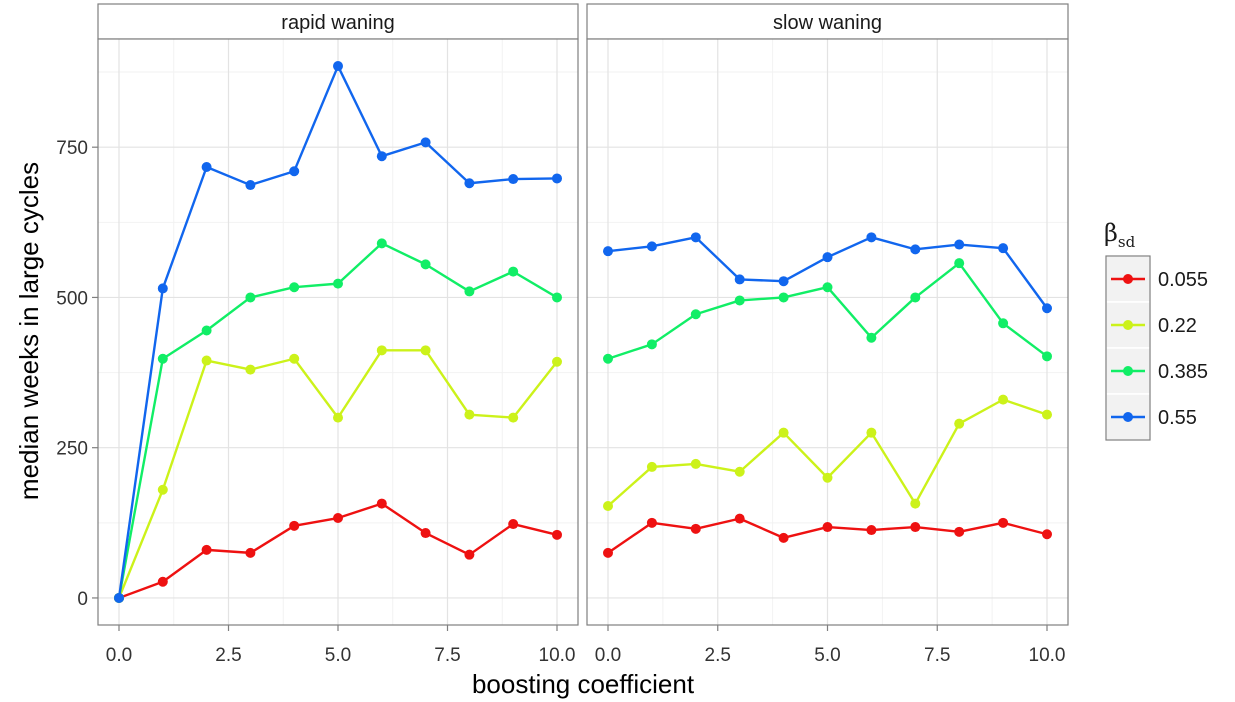 Image resolution: width=1235 pixels, height=702 pixels. I want to click on legend-label: 0.22, so click(1177, 326).